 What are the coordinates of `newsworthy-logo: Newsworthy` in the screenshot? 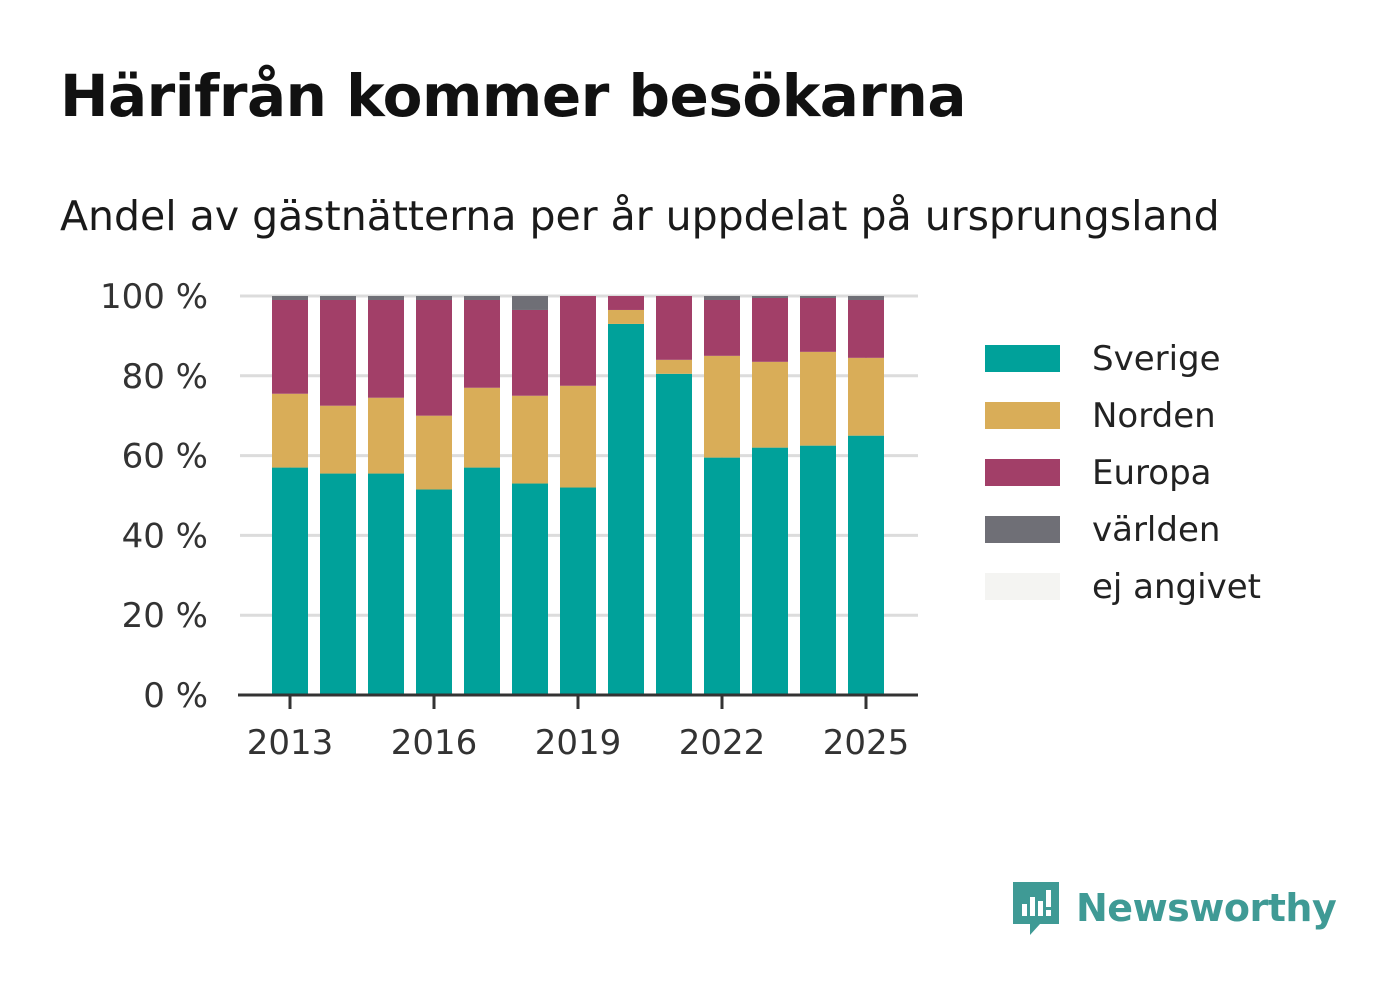 It's located at (1173, 908).